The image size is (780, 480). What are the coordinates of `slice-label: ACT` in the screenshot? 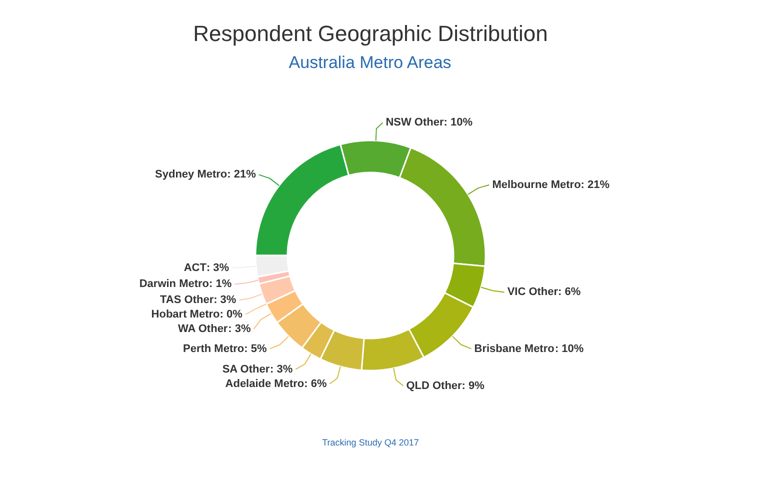 It's located at (195, 268).